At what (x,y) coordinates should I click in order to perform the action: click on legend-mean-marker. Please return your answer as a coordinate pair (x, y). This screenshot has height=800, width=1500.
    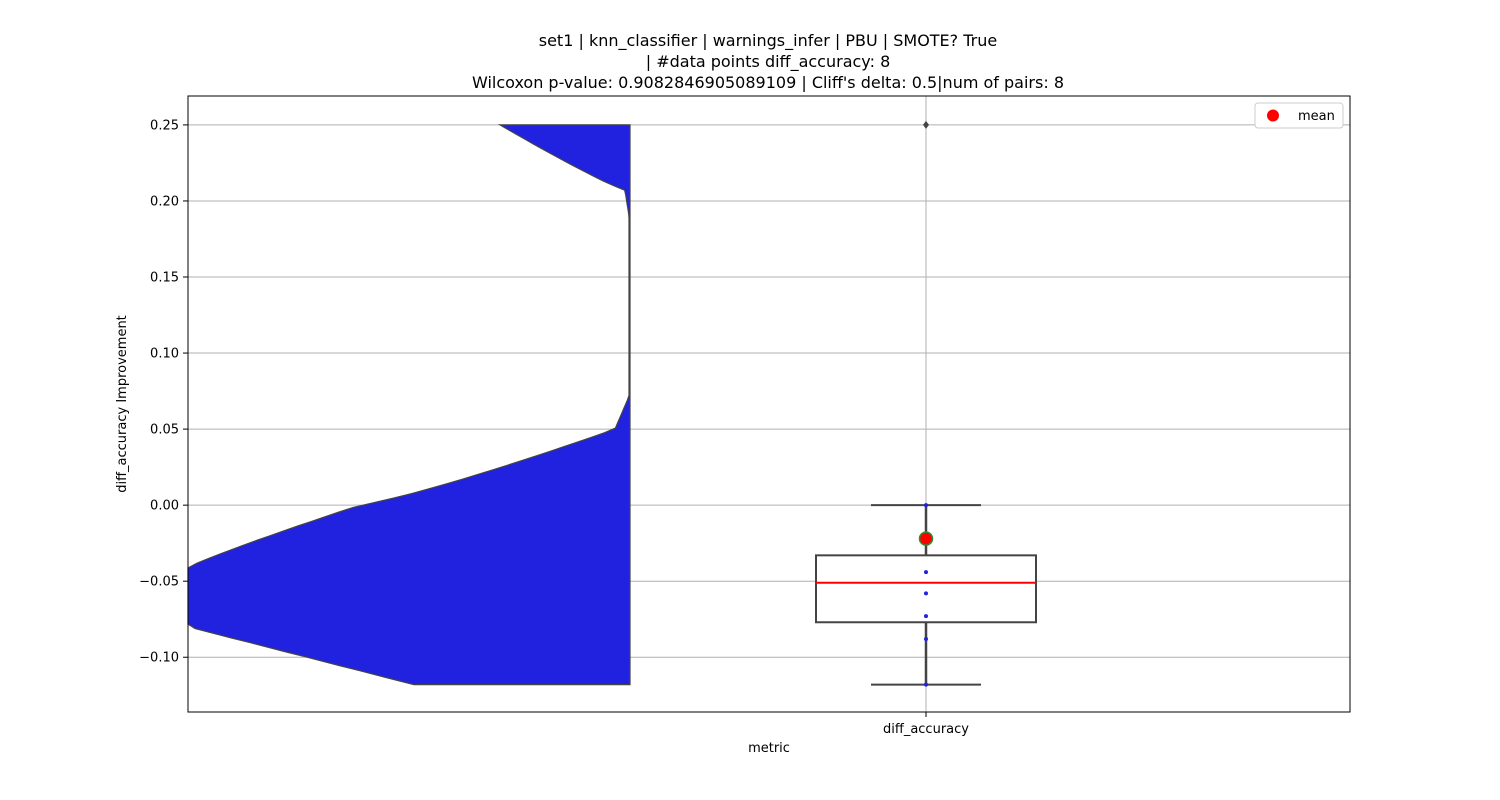
    Looking at the image, I should click on (1273, 115).